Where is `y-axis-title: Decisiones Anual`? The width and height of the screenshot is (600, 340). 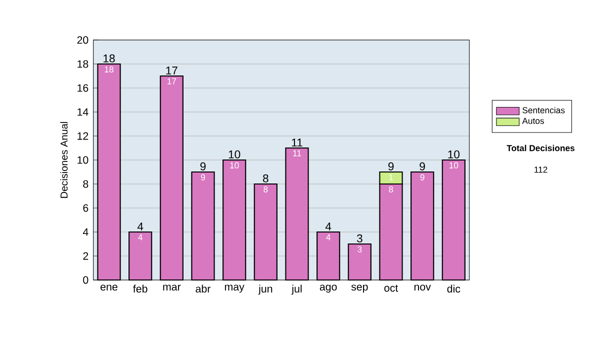 y-axis-title: Decisiones Anual is located at coordinates (64, 160).